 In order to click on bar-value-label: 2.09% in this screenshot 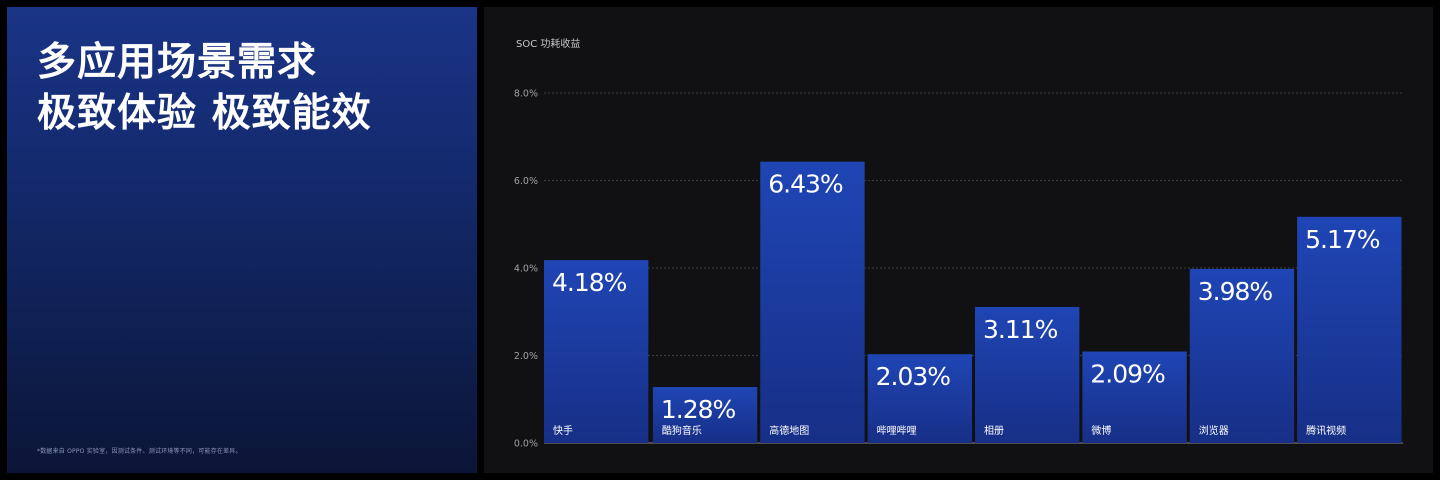, I will do `click(1127, 374)`.